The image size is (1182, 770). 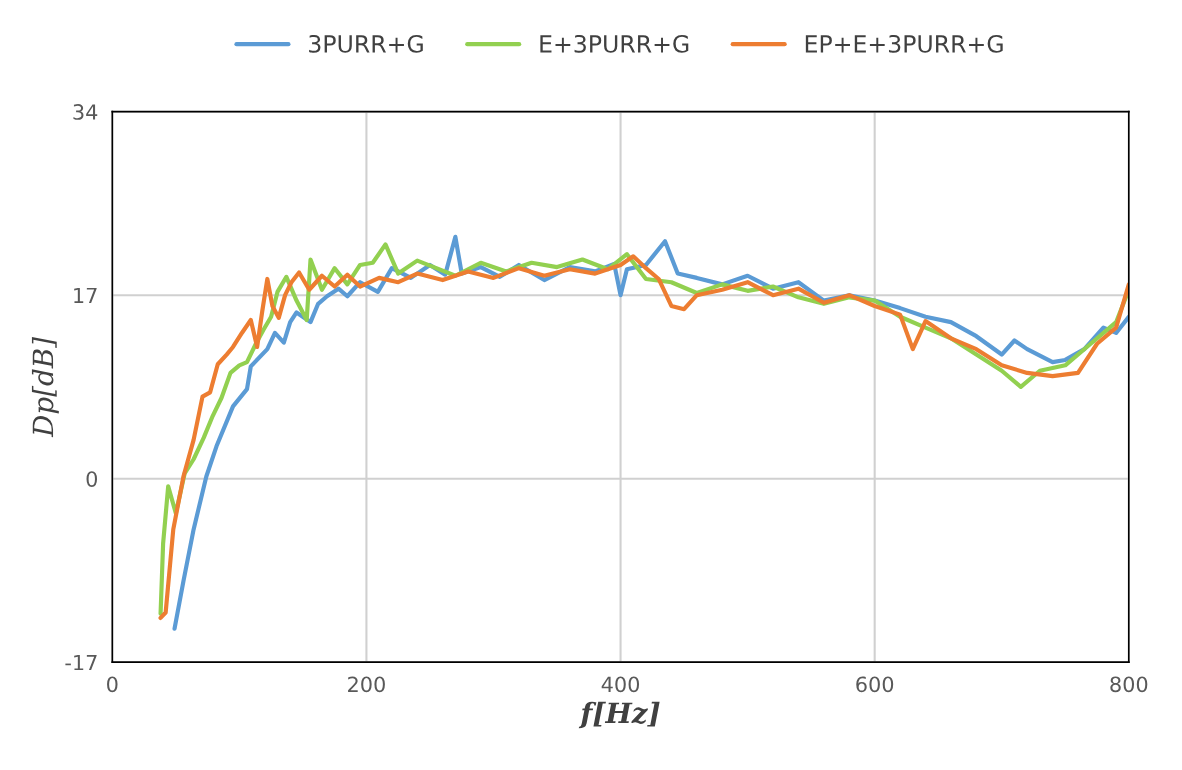 I want to click on y-tick-label: 0, so click(x=92, y=479).